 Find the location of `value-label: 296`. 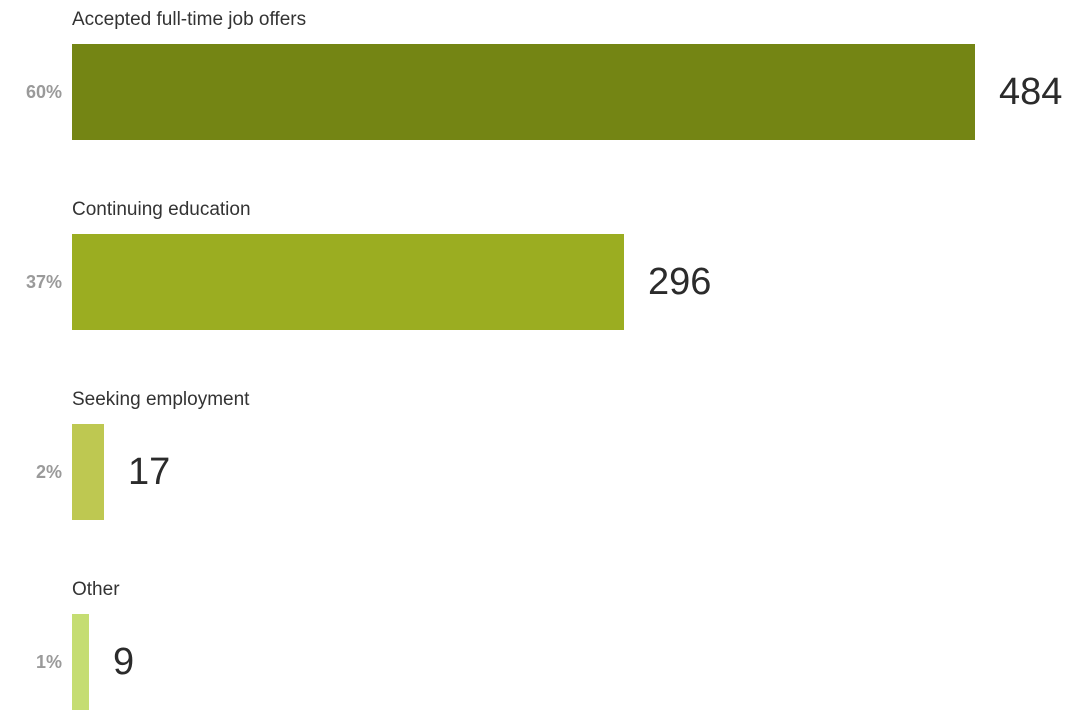

value-label: 296 is located at coordinates (680, 282).